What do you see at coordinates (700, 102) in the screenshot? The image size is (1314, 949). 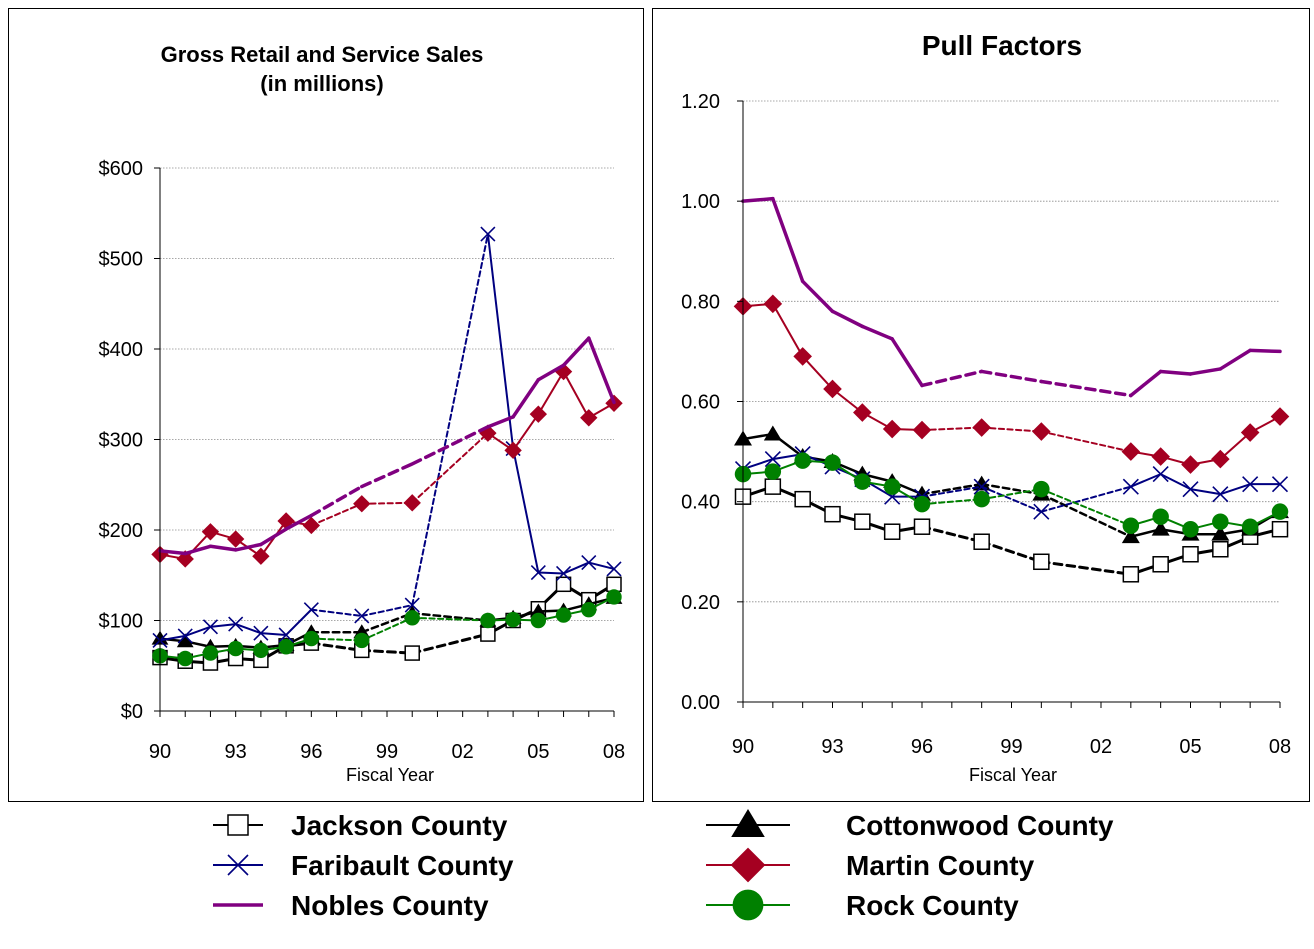 I see `y-tick-label-6: 1.20` at bounding box center [700, 102].